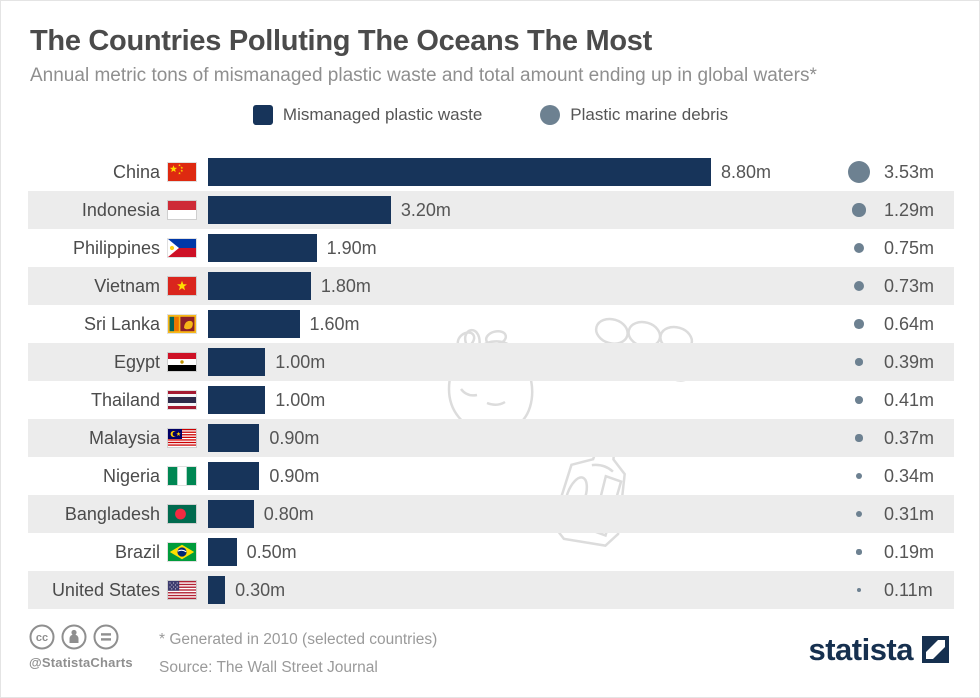 The image size is (980, 698). Describe the element at coordinates (182, 438) in the screenshot. I see `flag-malaysia-icon` at that location.